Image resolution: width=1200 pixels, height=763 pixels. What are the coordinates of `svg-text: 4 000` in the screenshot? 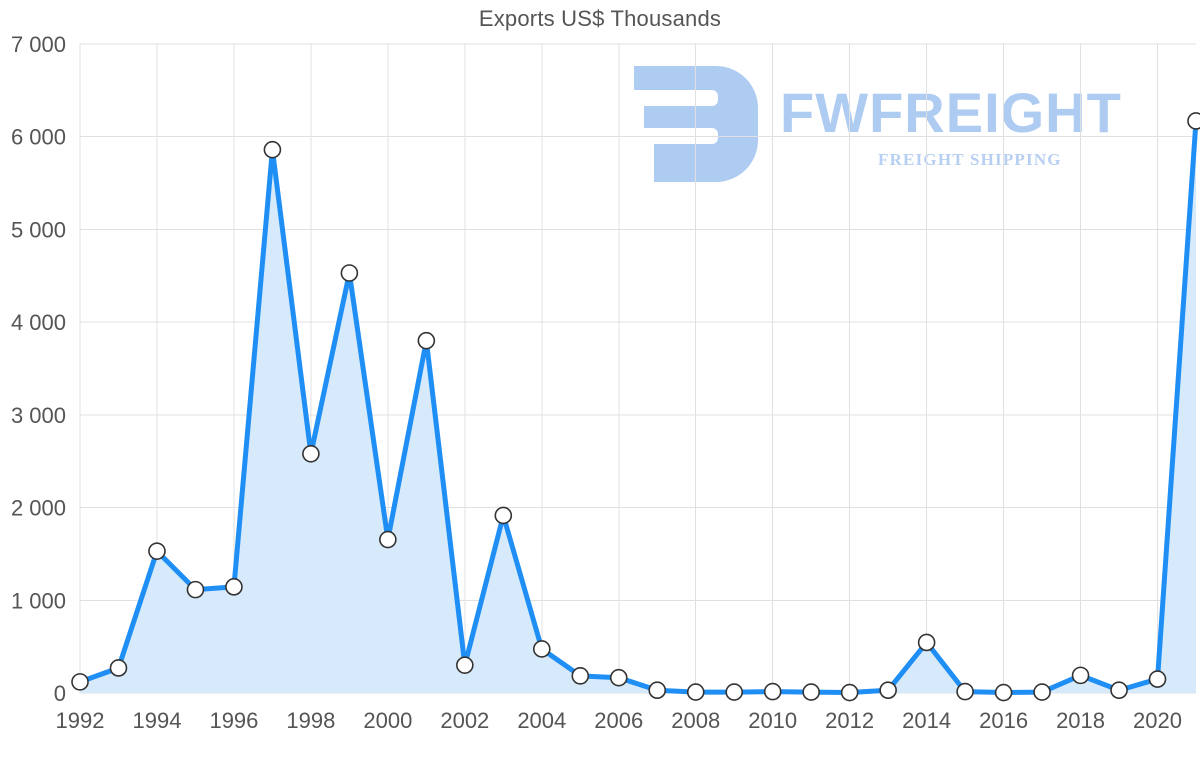 It's located at (38, 322).